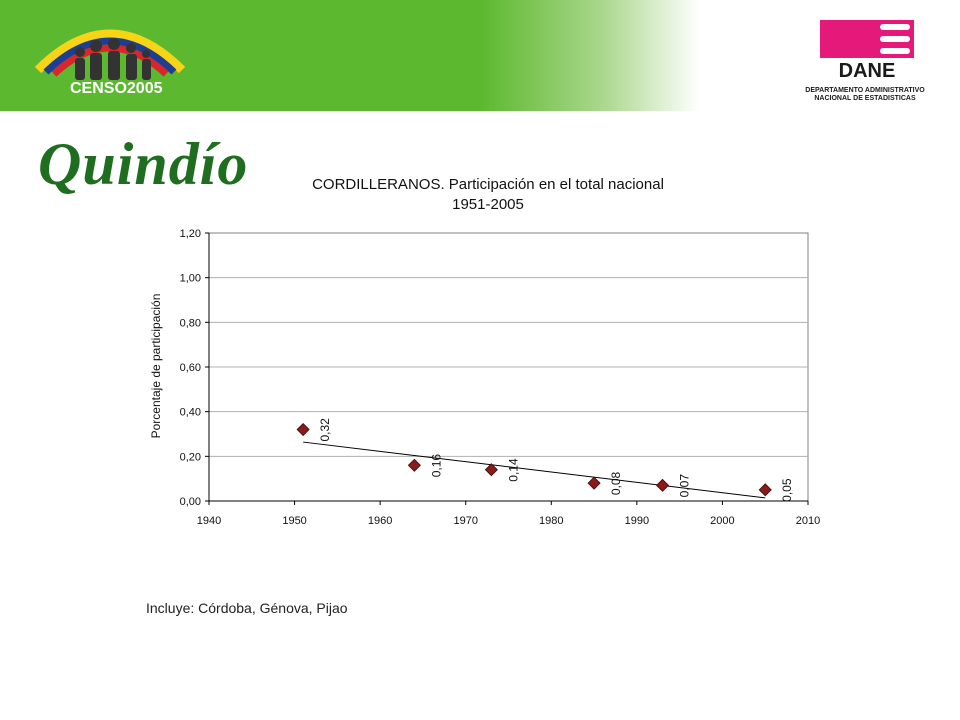 Image resolution: width=960 pixels, height=720 pixels. What do you see at coordinates (116, 88) in the screenshot?
I see `censo-logo-text: CENSO2005` at bounding box center [116, 88].